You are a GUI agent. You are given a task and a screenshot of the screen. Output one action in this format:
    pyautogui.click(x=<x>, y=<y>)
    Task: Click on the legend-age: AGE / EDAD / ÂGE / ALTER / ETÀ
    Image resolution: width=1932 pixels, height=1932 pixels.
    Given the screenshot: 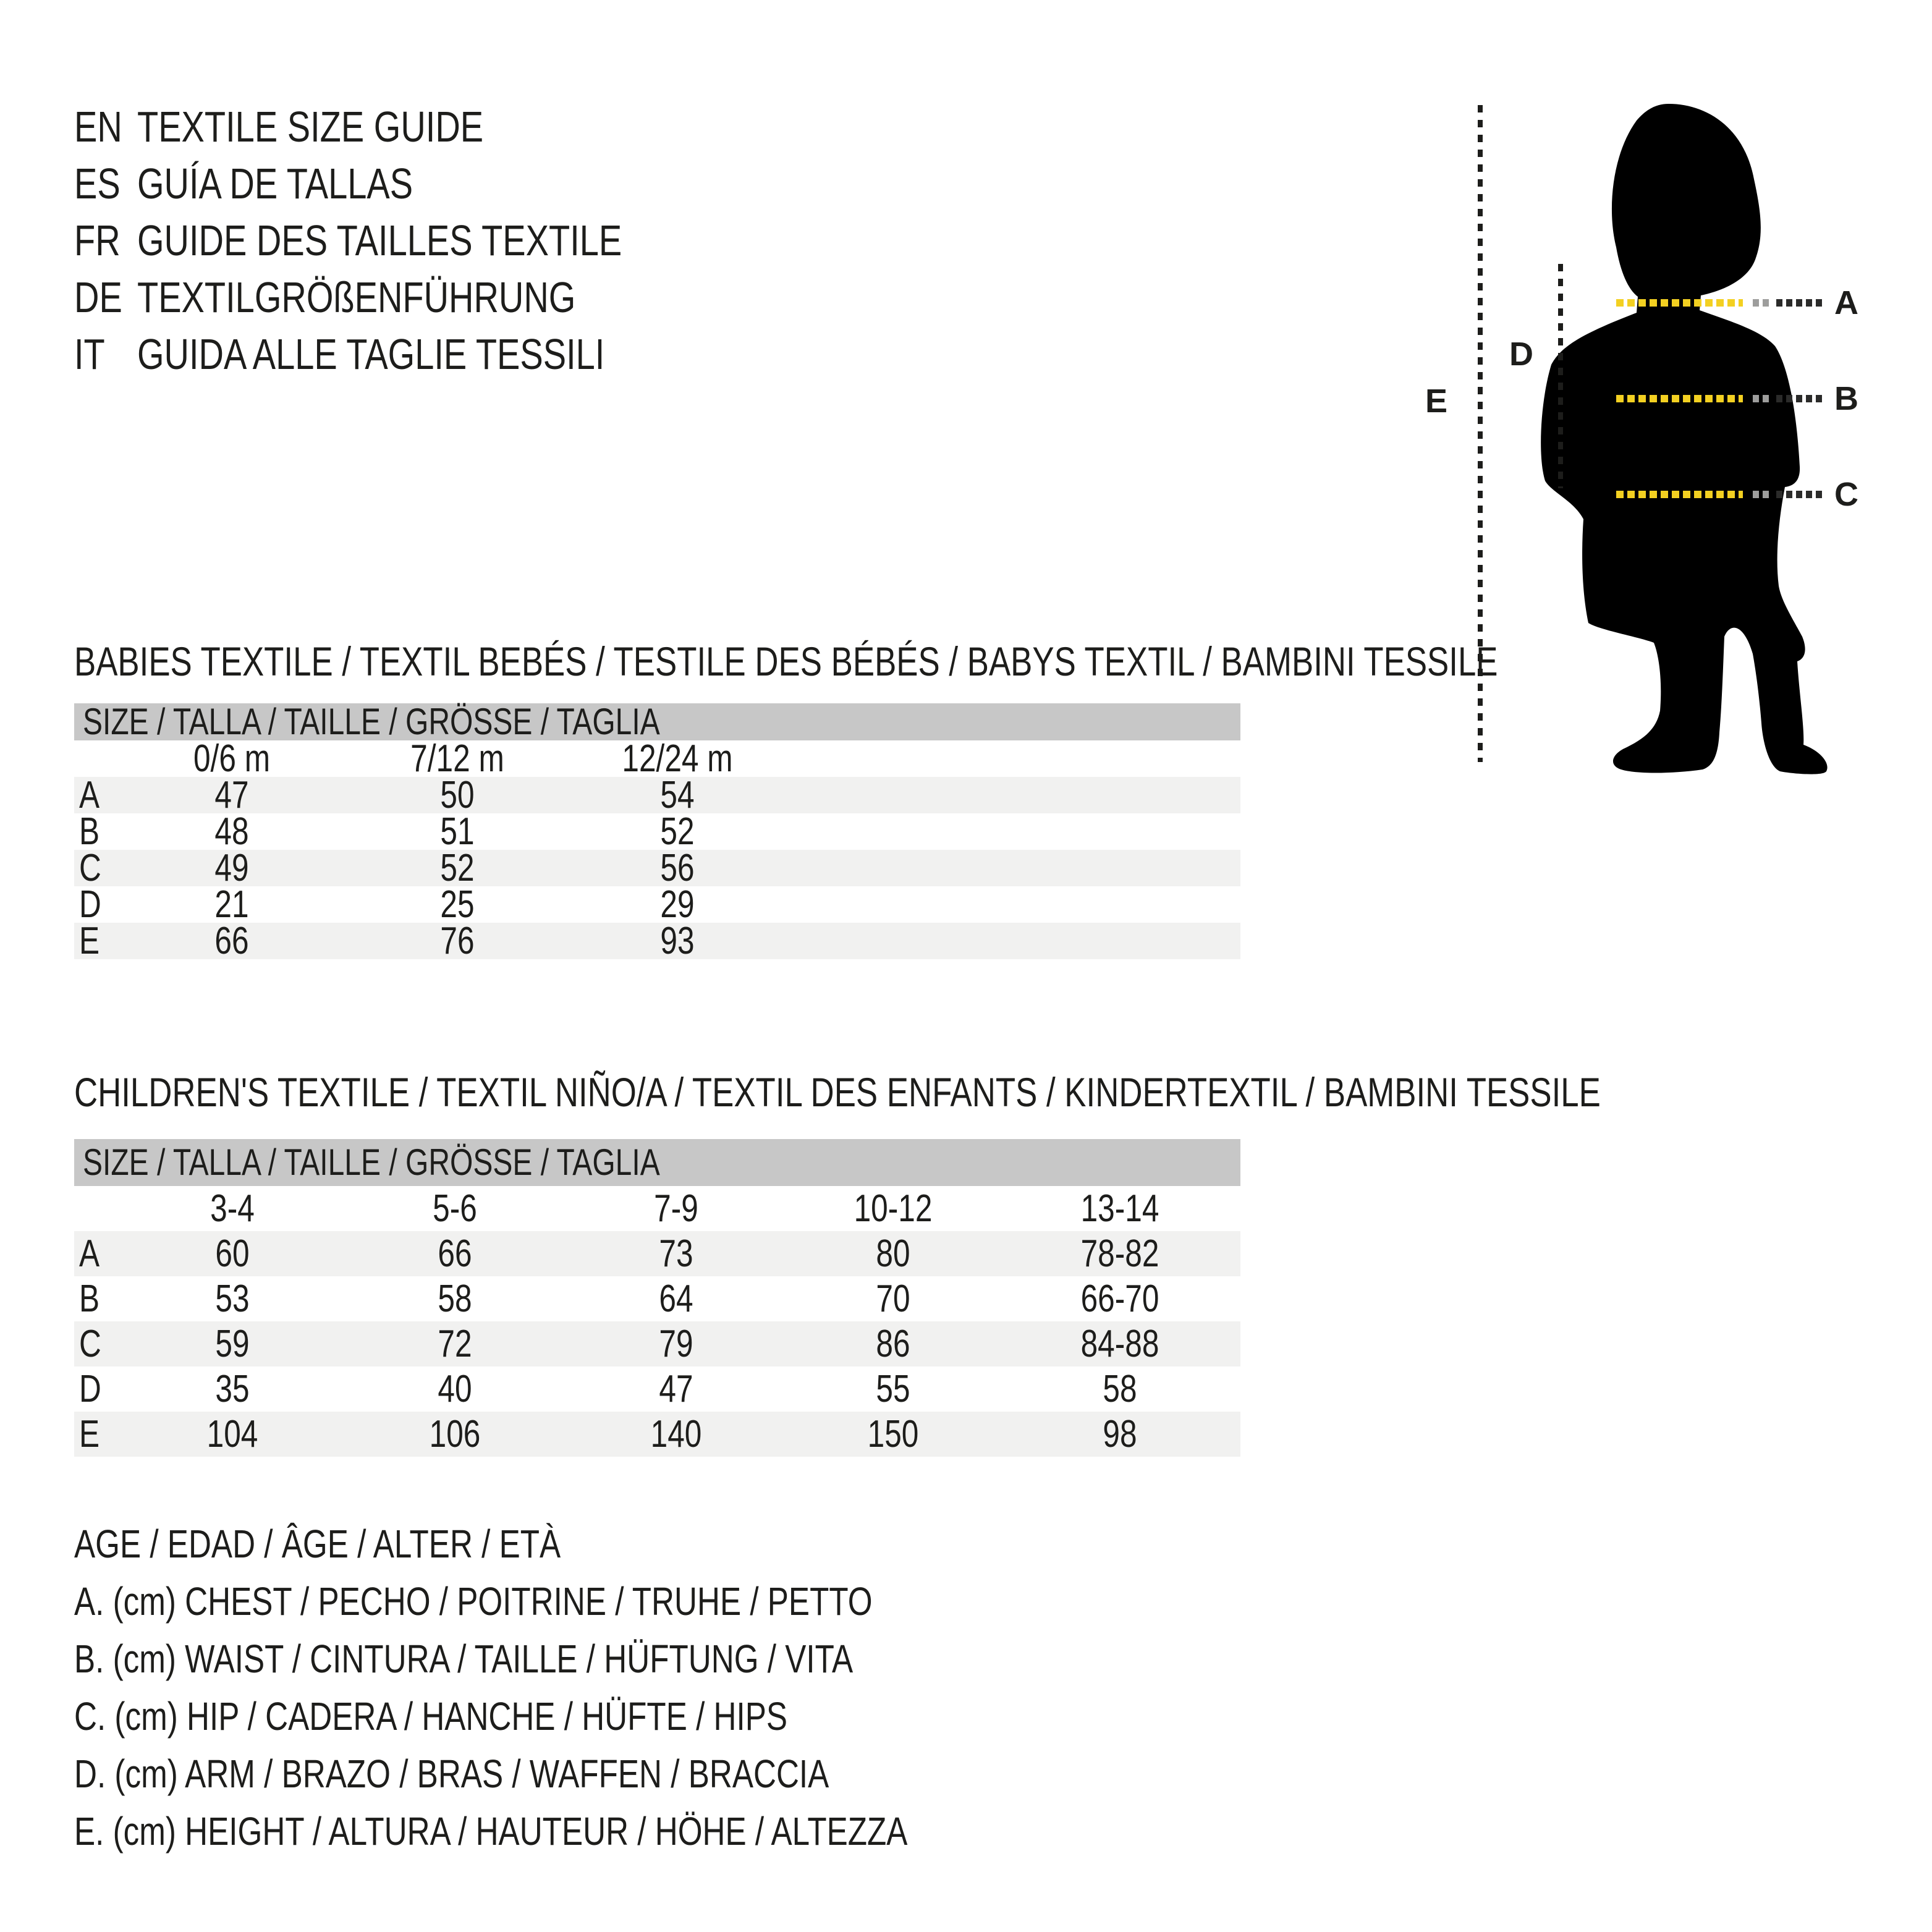 What is the action you would take?
    pyautogui.click(x=317, y=1544)
    